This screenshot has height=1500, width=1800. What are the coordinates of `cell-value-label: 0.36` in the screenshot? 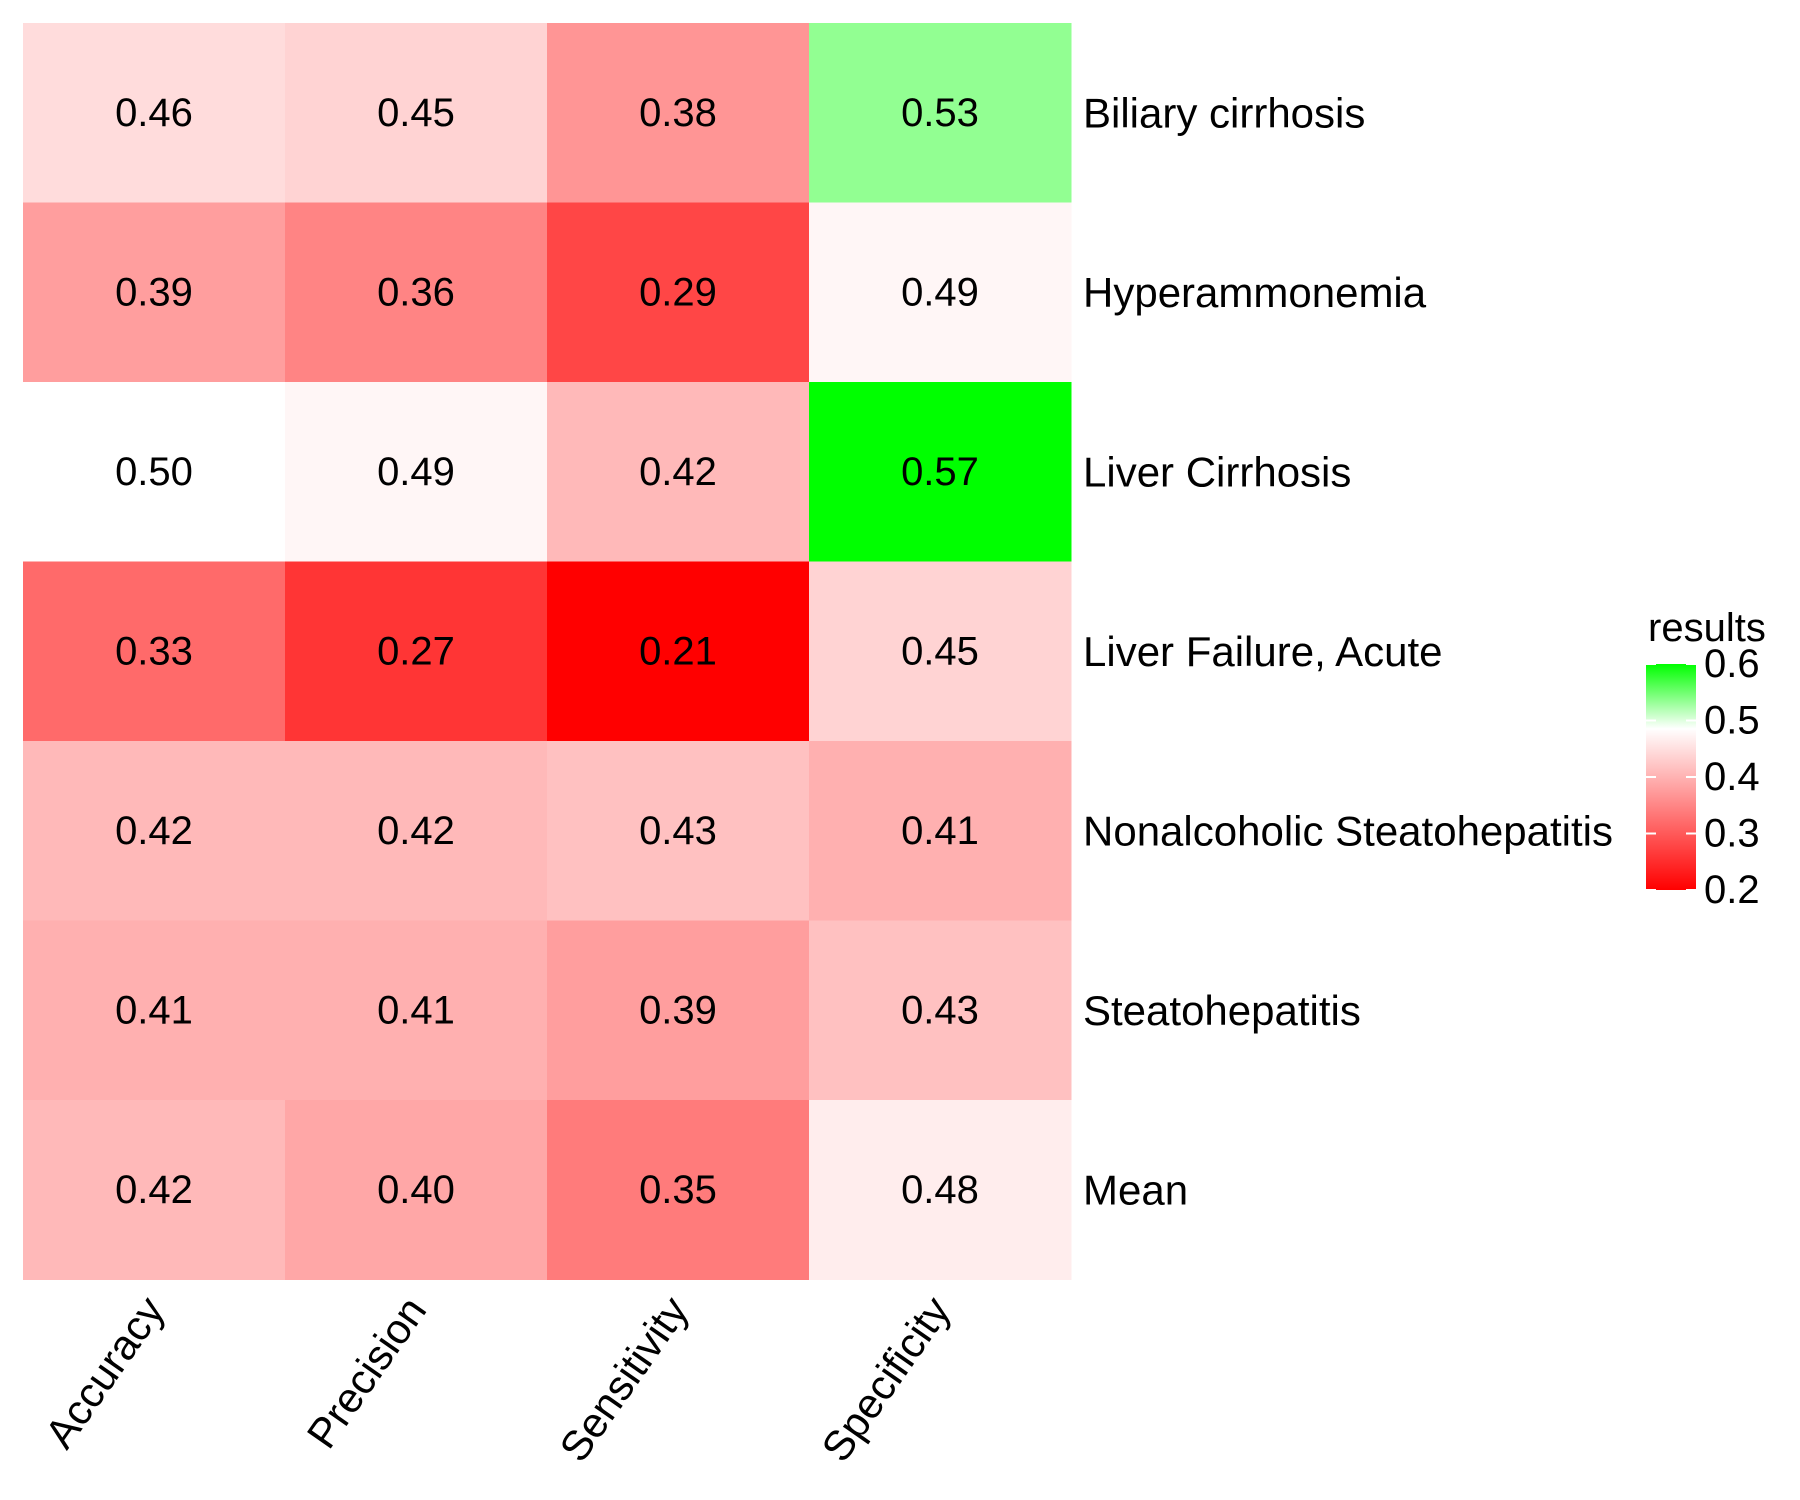 It's located at (416, 292).